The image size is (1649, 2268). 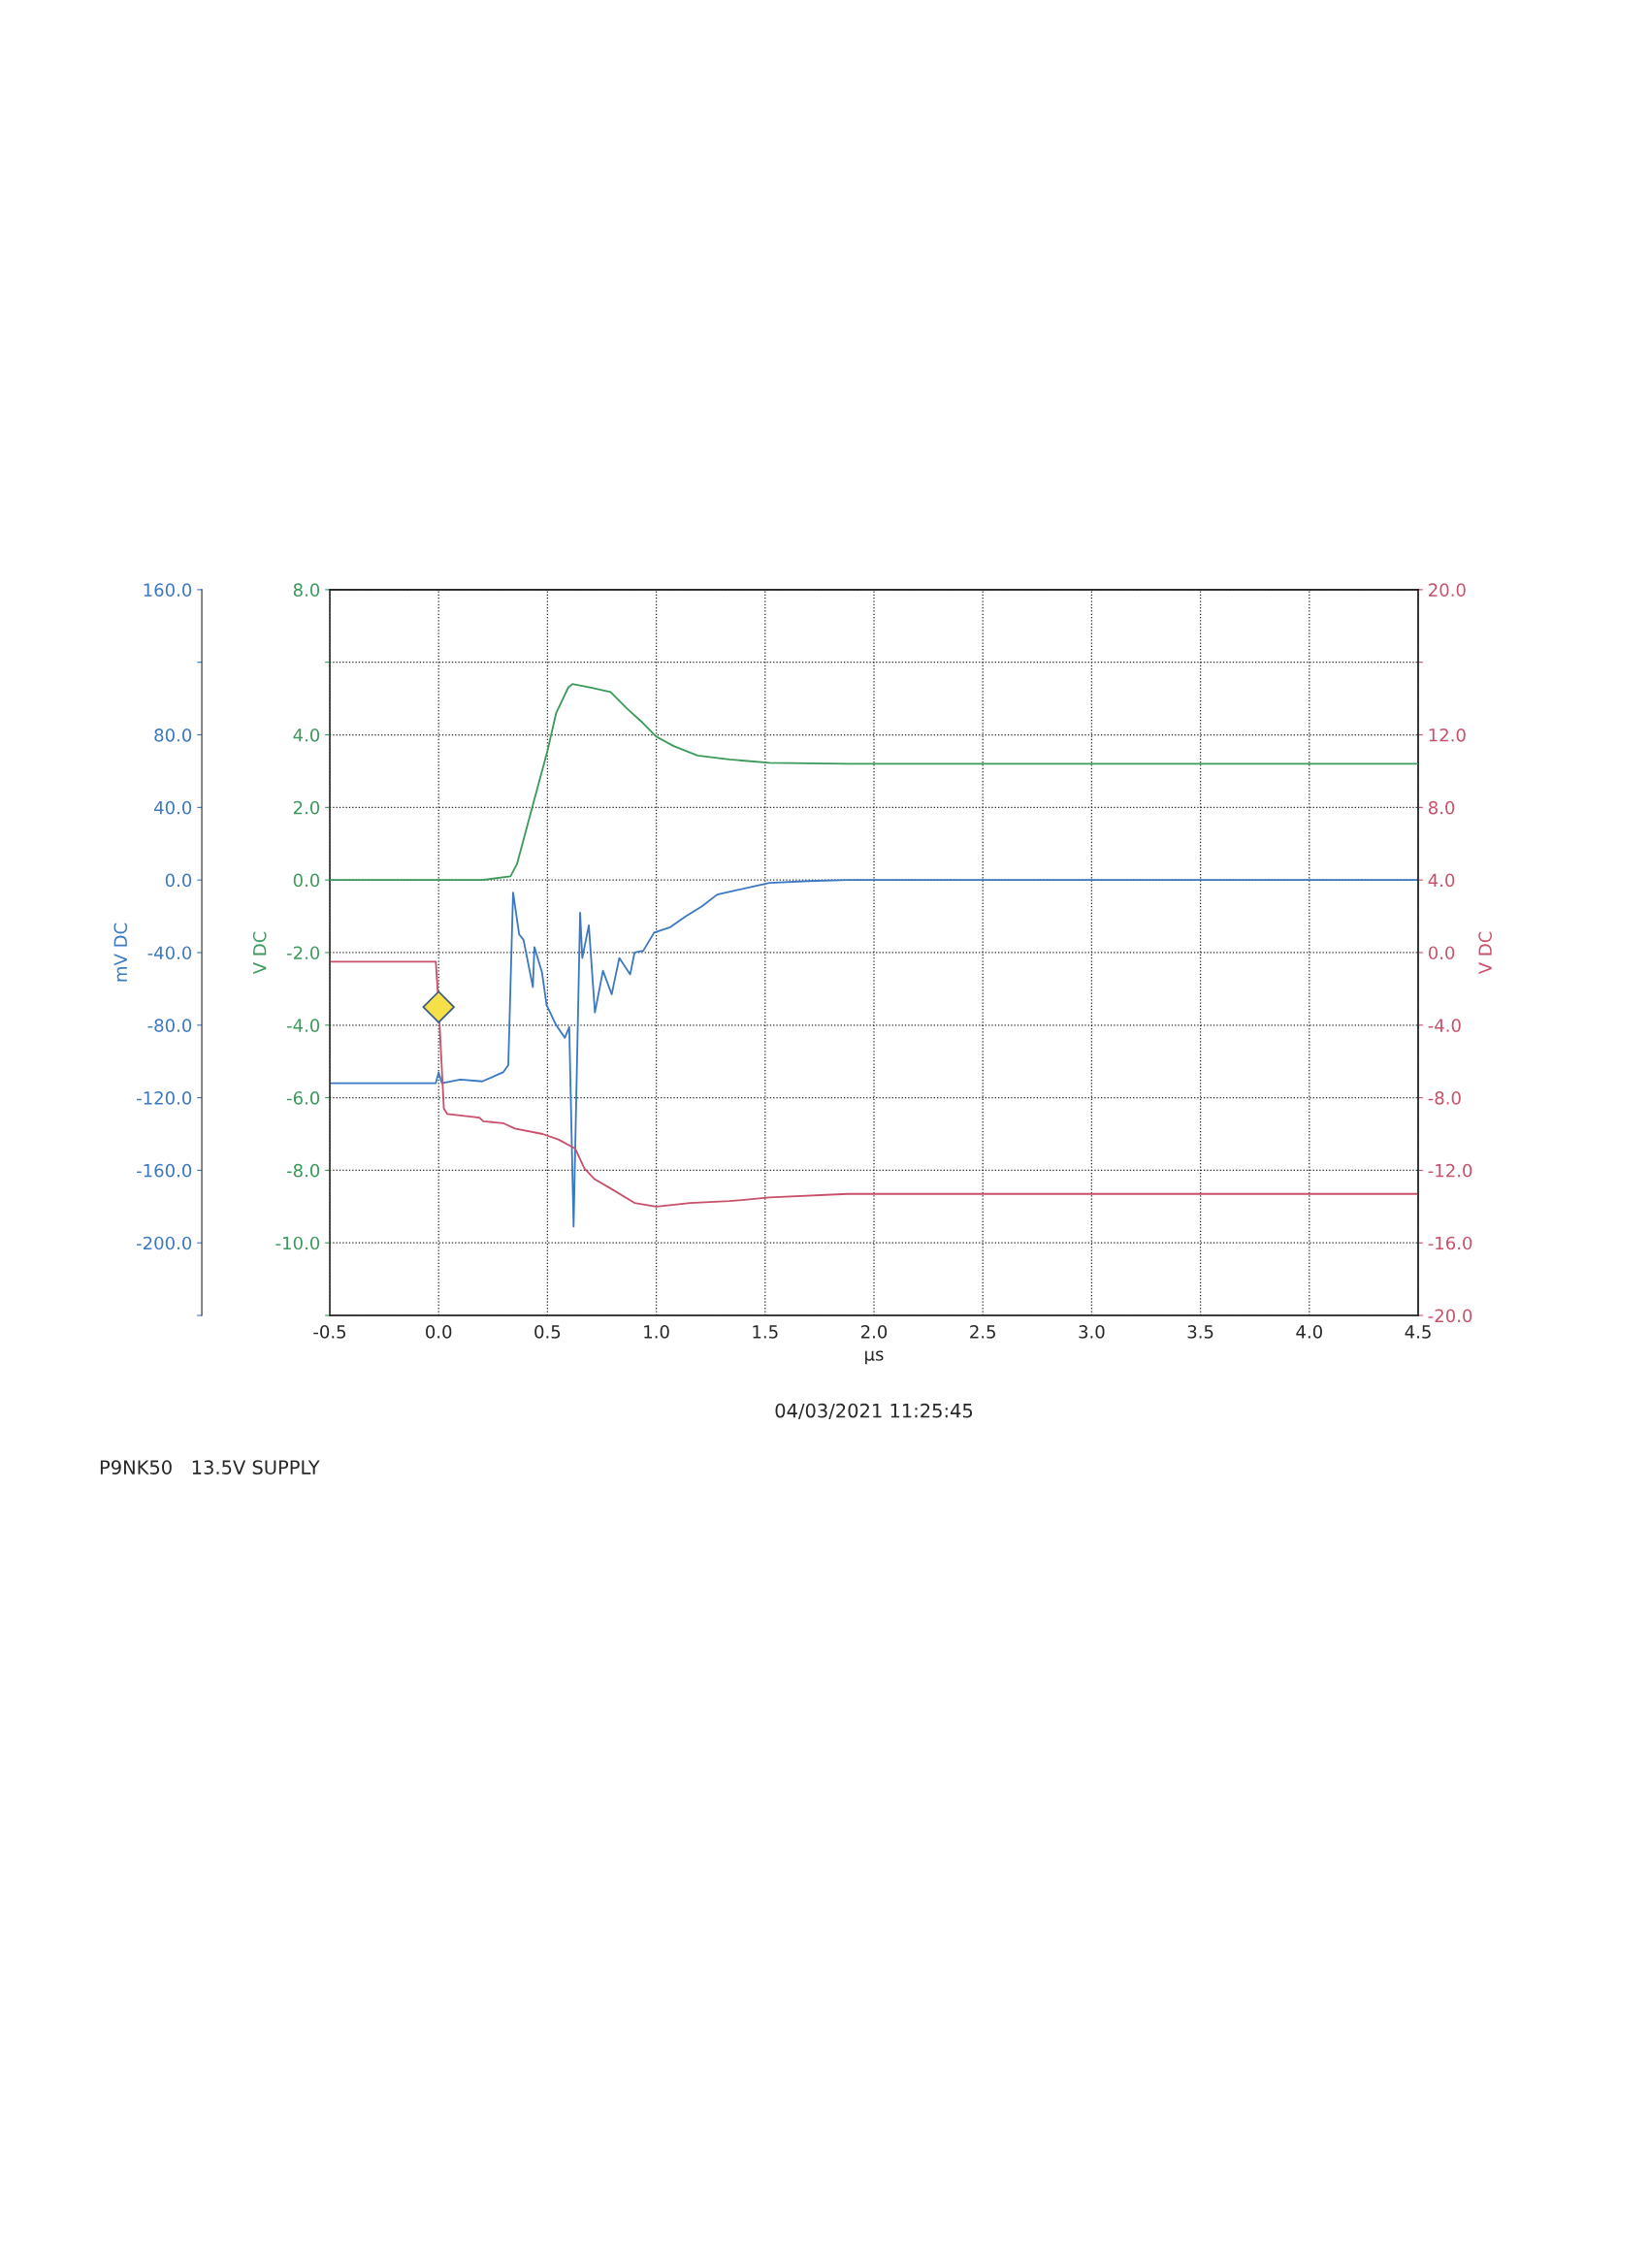 What do you see at coordinates (173, 807) in the screenshot?
I see `y-tick-label: 40.0` at bounding box center [173, 807].